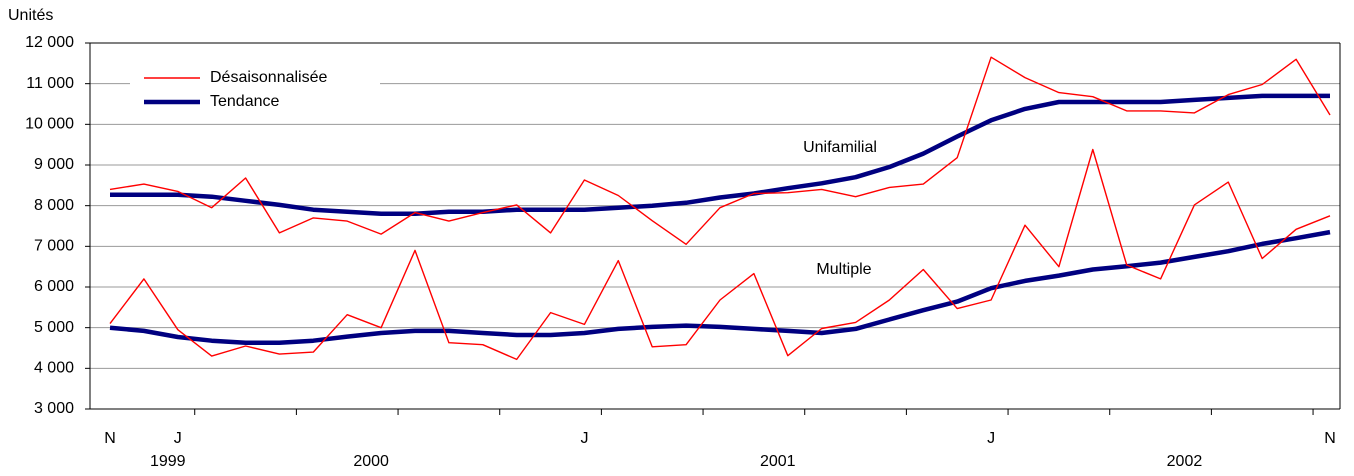 The image size is (1354, 476). I want to click on y-tick-label: 12 000, so click(49, 42).